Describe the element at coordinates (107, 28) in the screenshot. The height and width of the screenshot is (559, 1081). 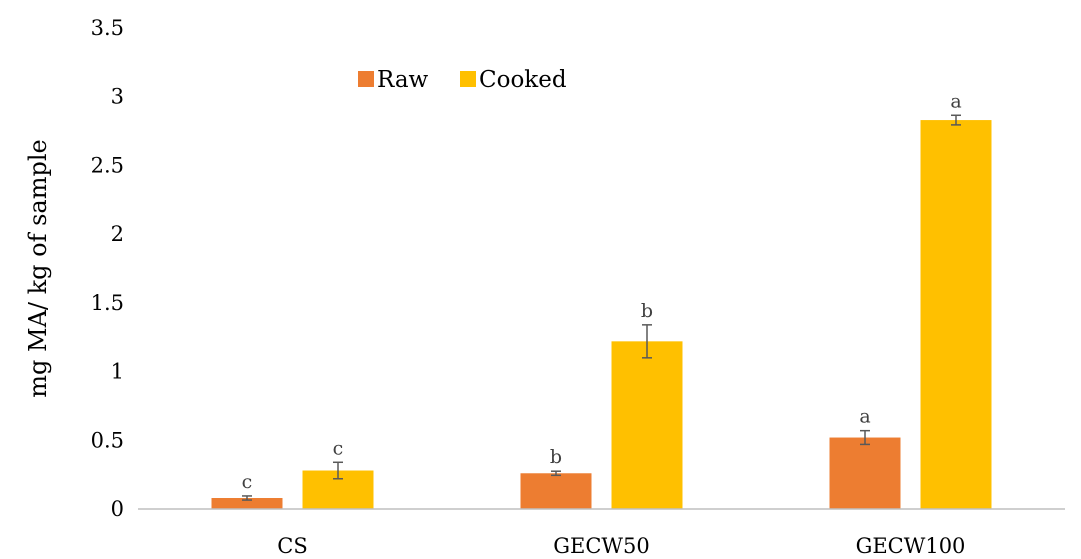
I see `y-tick-label: 3.5` at that location.